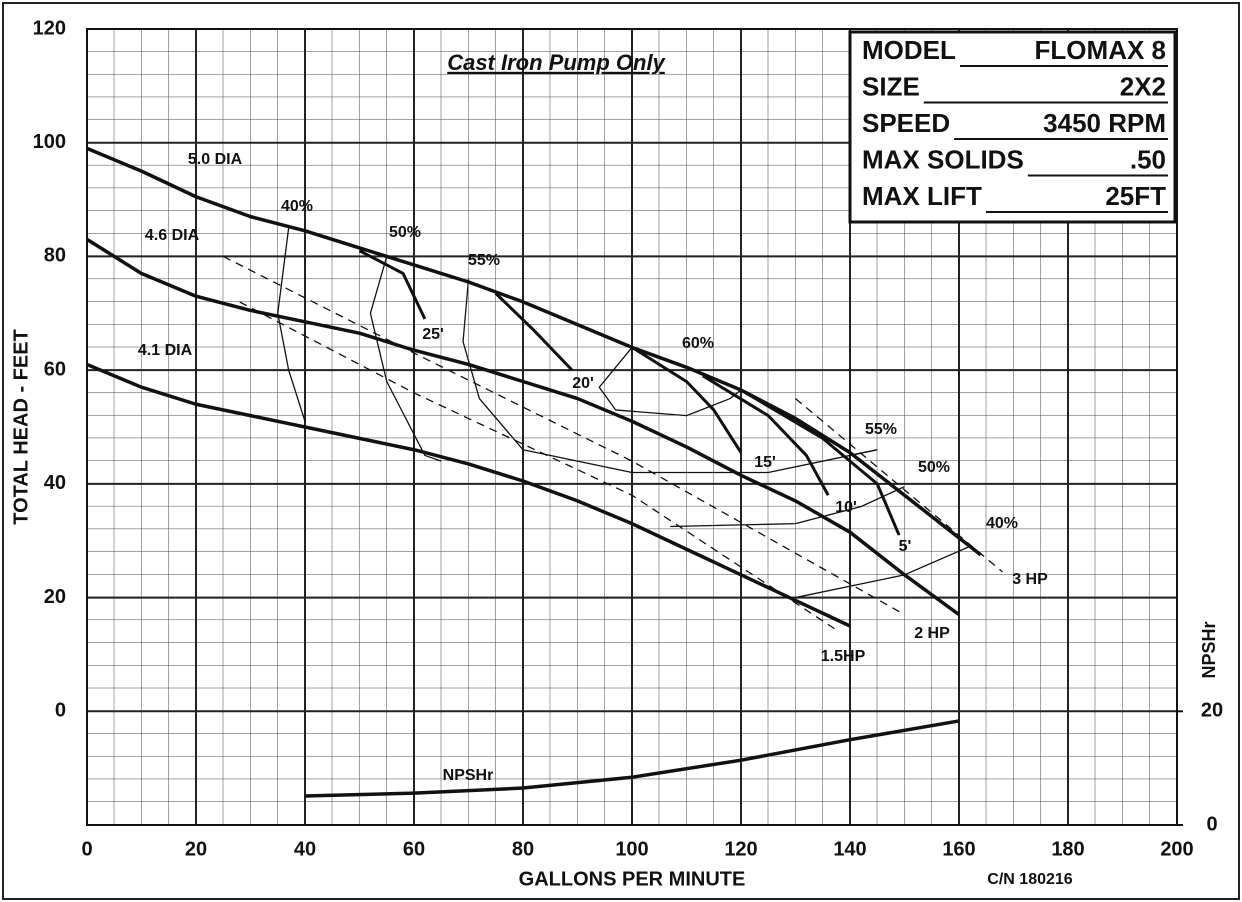  I want to click on spec-value: .50, so click(1148, 159).